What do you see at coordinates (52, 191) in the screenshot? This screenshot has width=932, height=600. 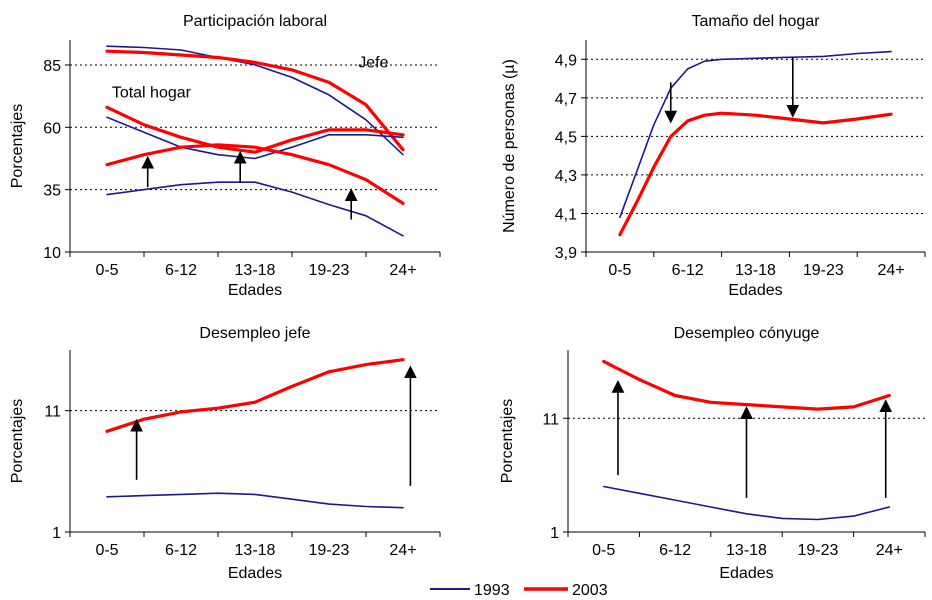 I see `y-tick-label: 35` at bounding box center [52, 191].